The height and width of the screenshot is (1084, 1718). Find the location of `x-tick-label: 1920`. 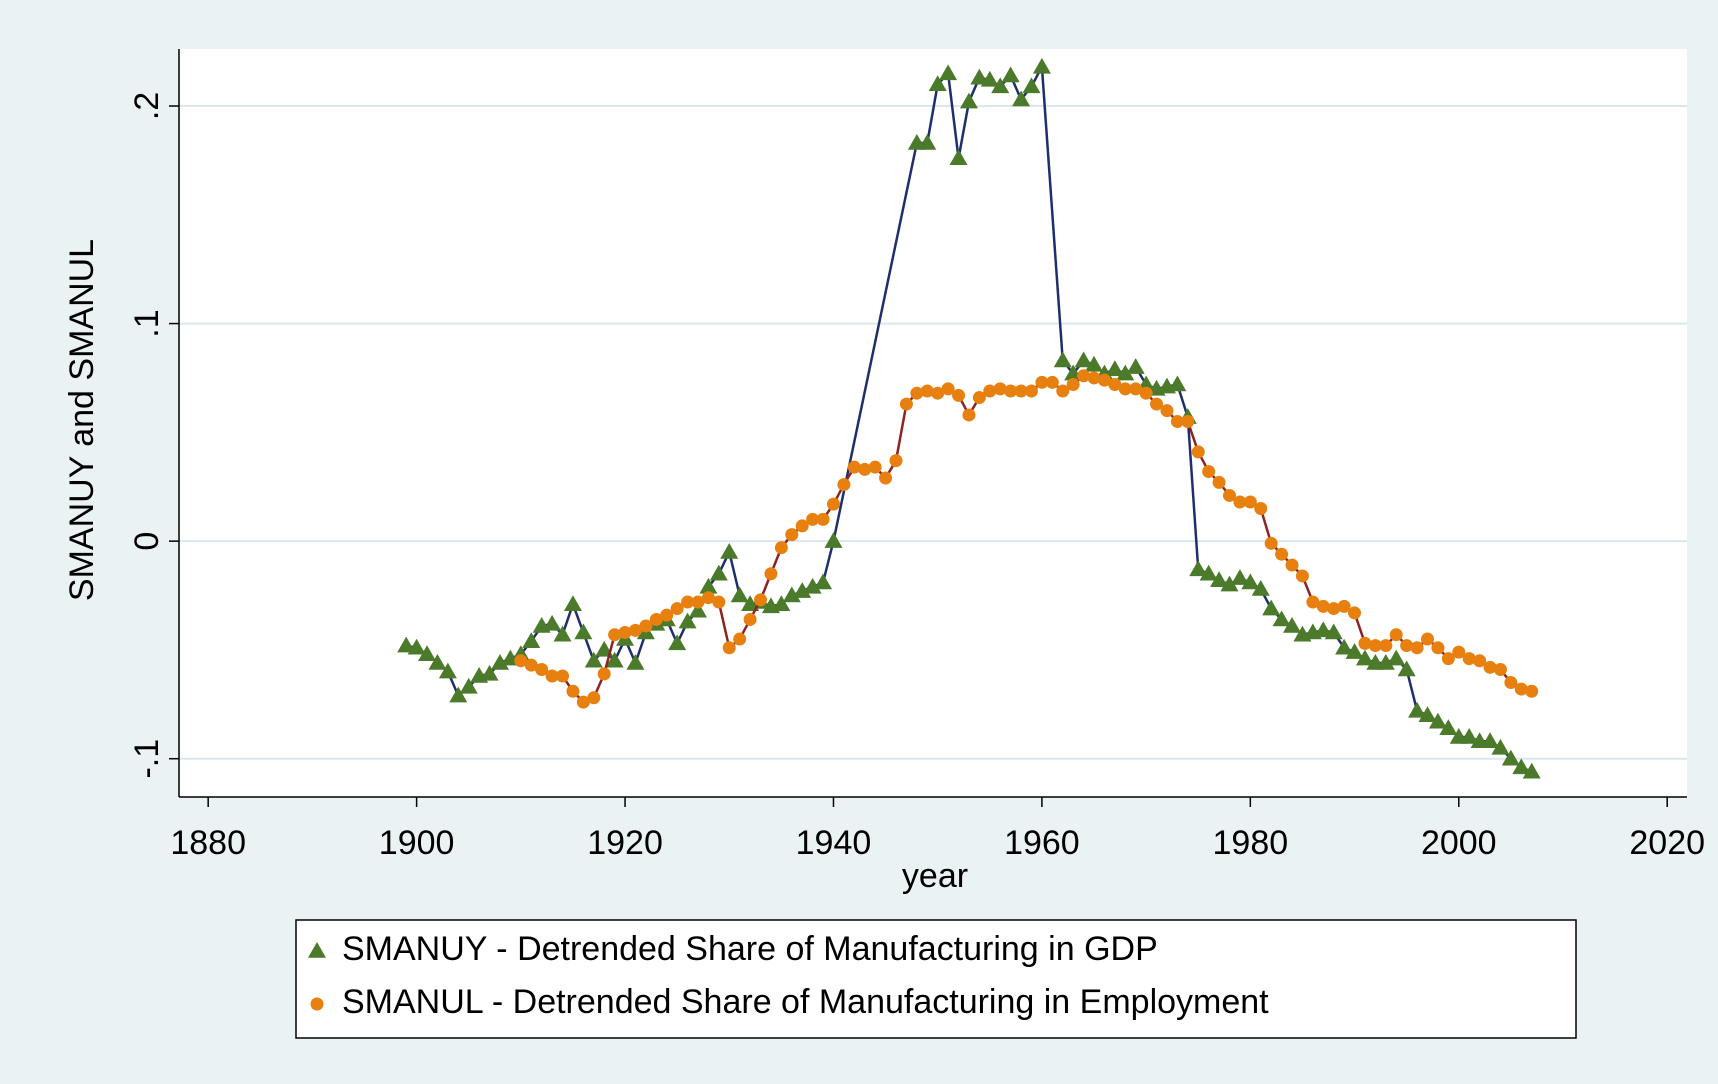

x-tick-label: 1920 is located at coordinates (625, 843).